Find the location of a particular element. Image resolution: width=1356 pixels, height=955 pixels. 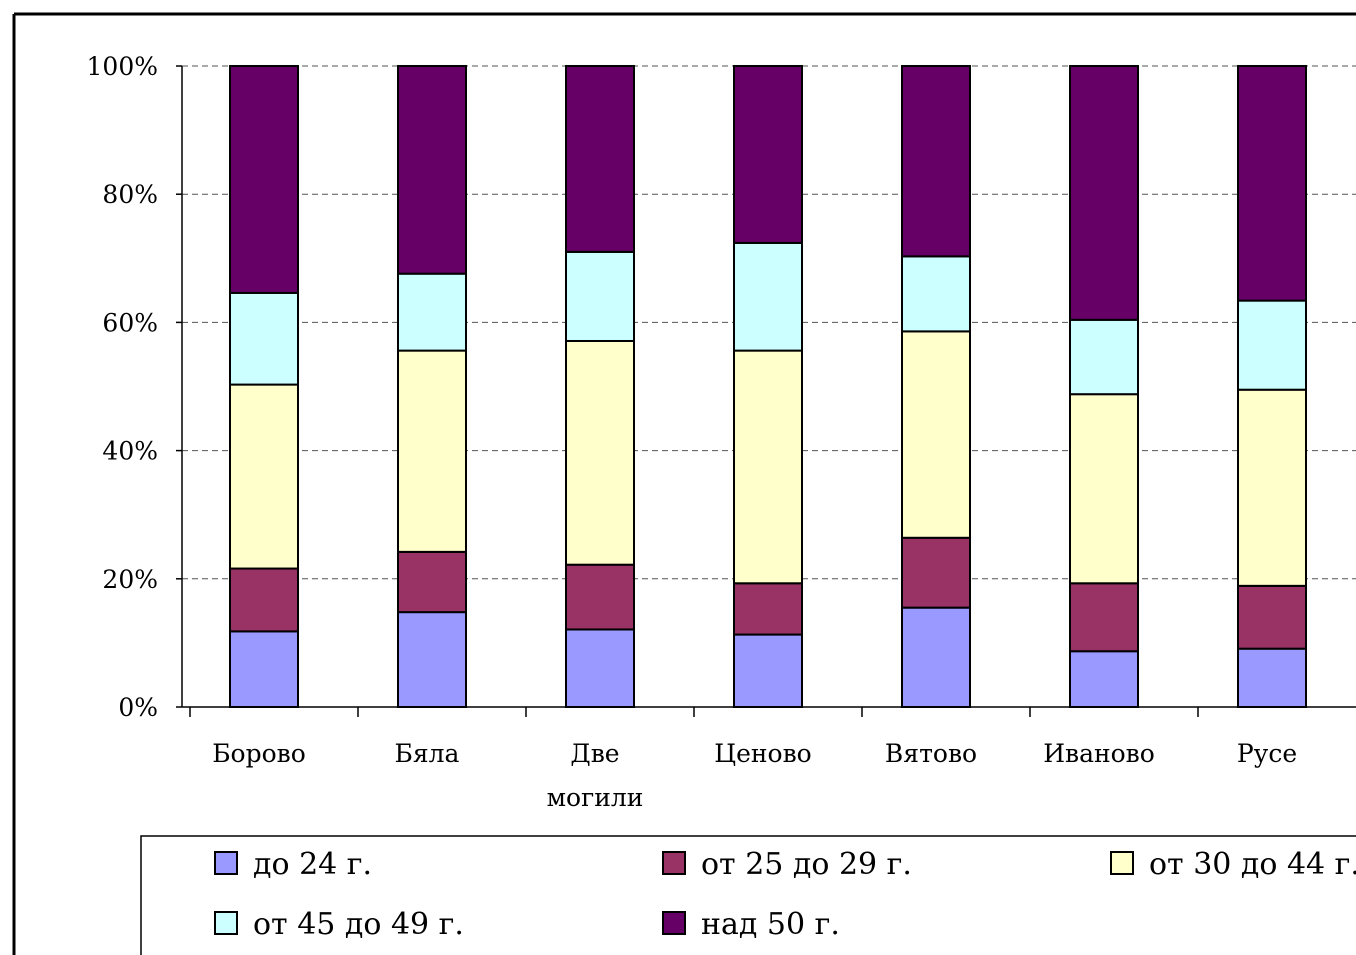

legend-label: от 30 до 44 г. is located at coordinates (1252, 864).